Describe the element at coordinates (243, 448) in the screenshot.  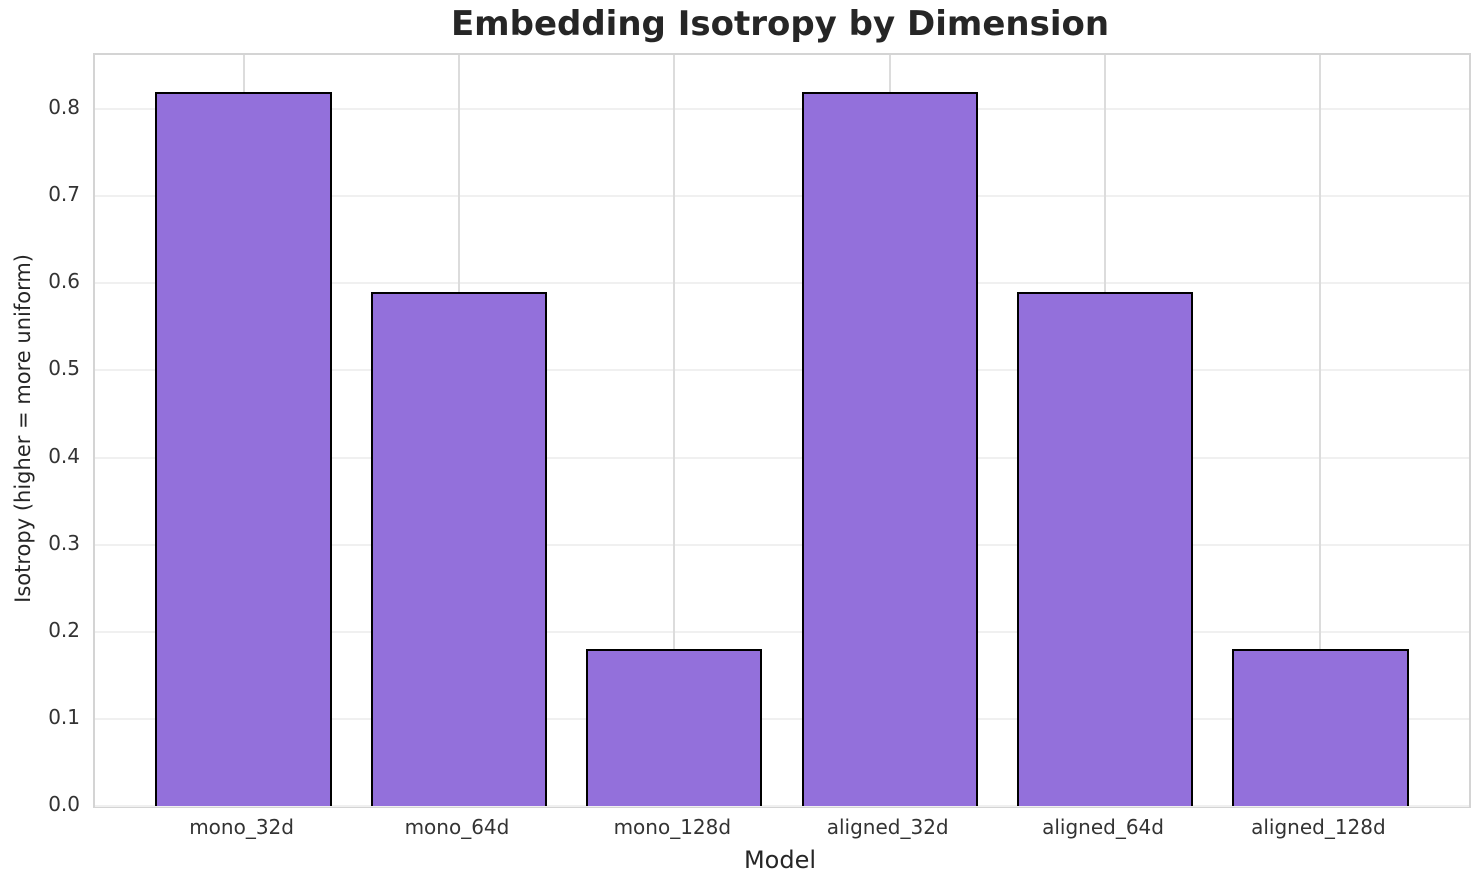
I see `bar-mono_32d` at that location.